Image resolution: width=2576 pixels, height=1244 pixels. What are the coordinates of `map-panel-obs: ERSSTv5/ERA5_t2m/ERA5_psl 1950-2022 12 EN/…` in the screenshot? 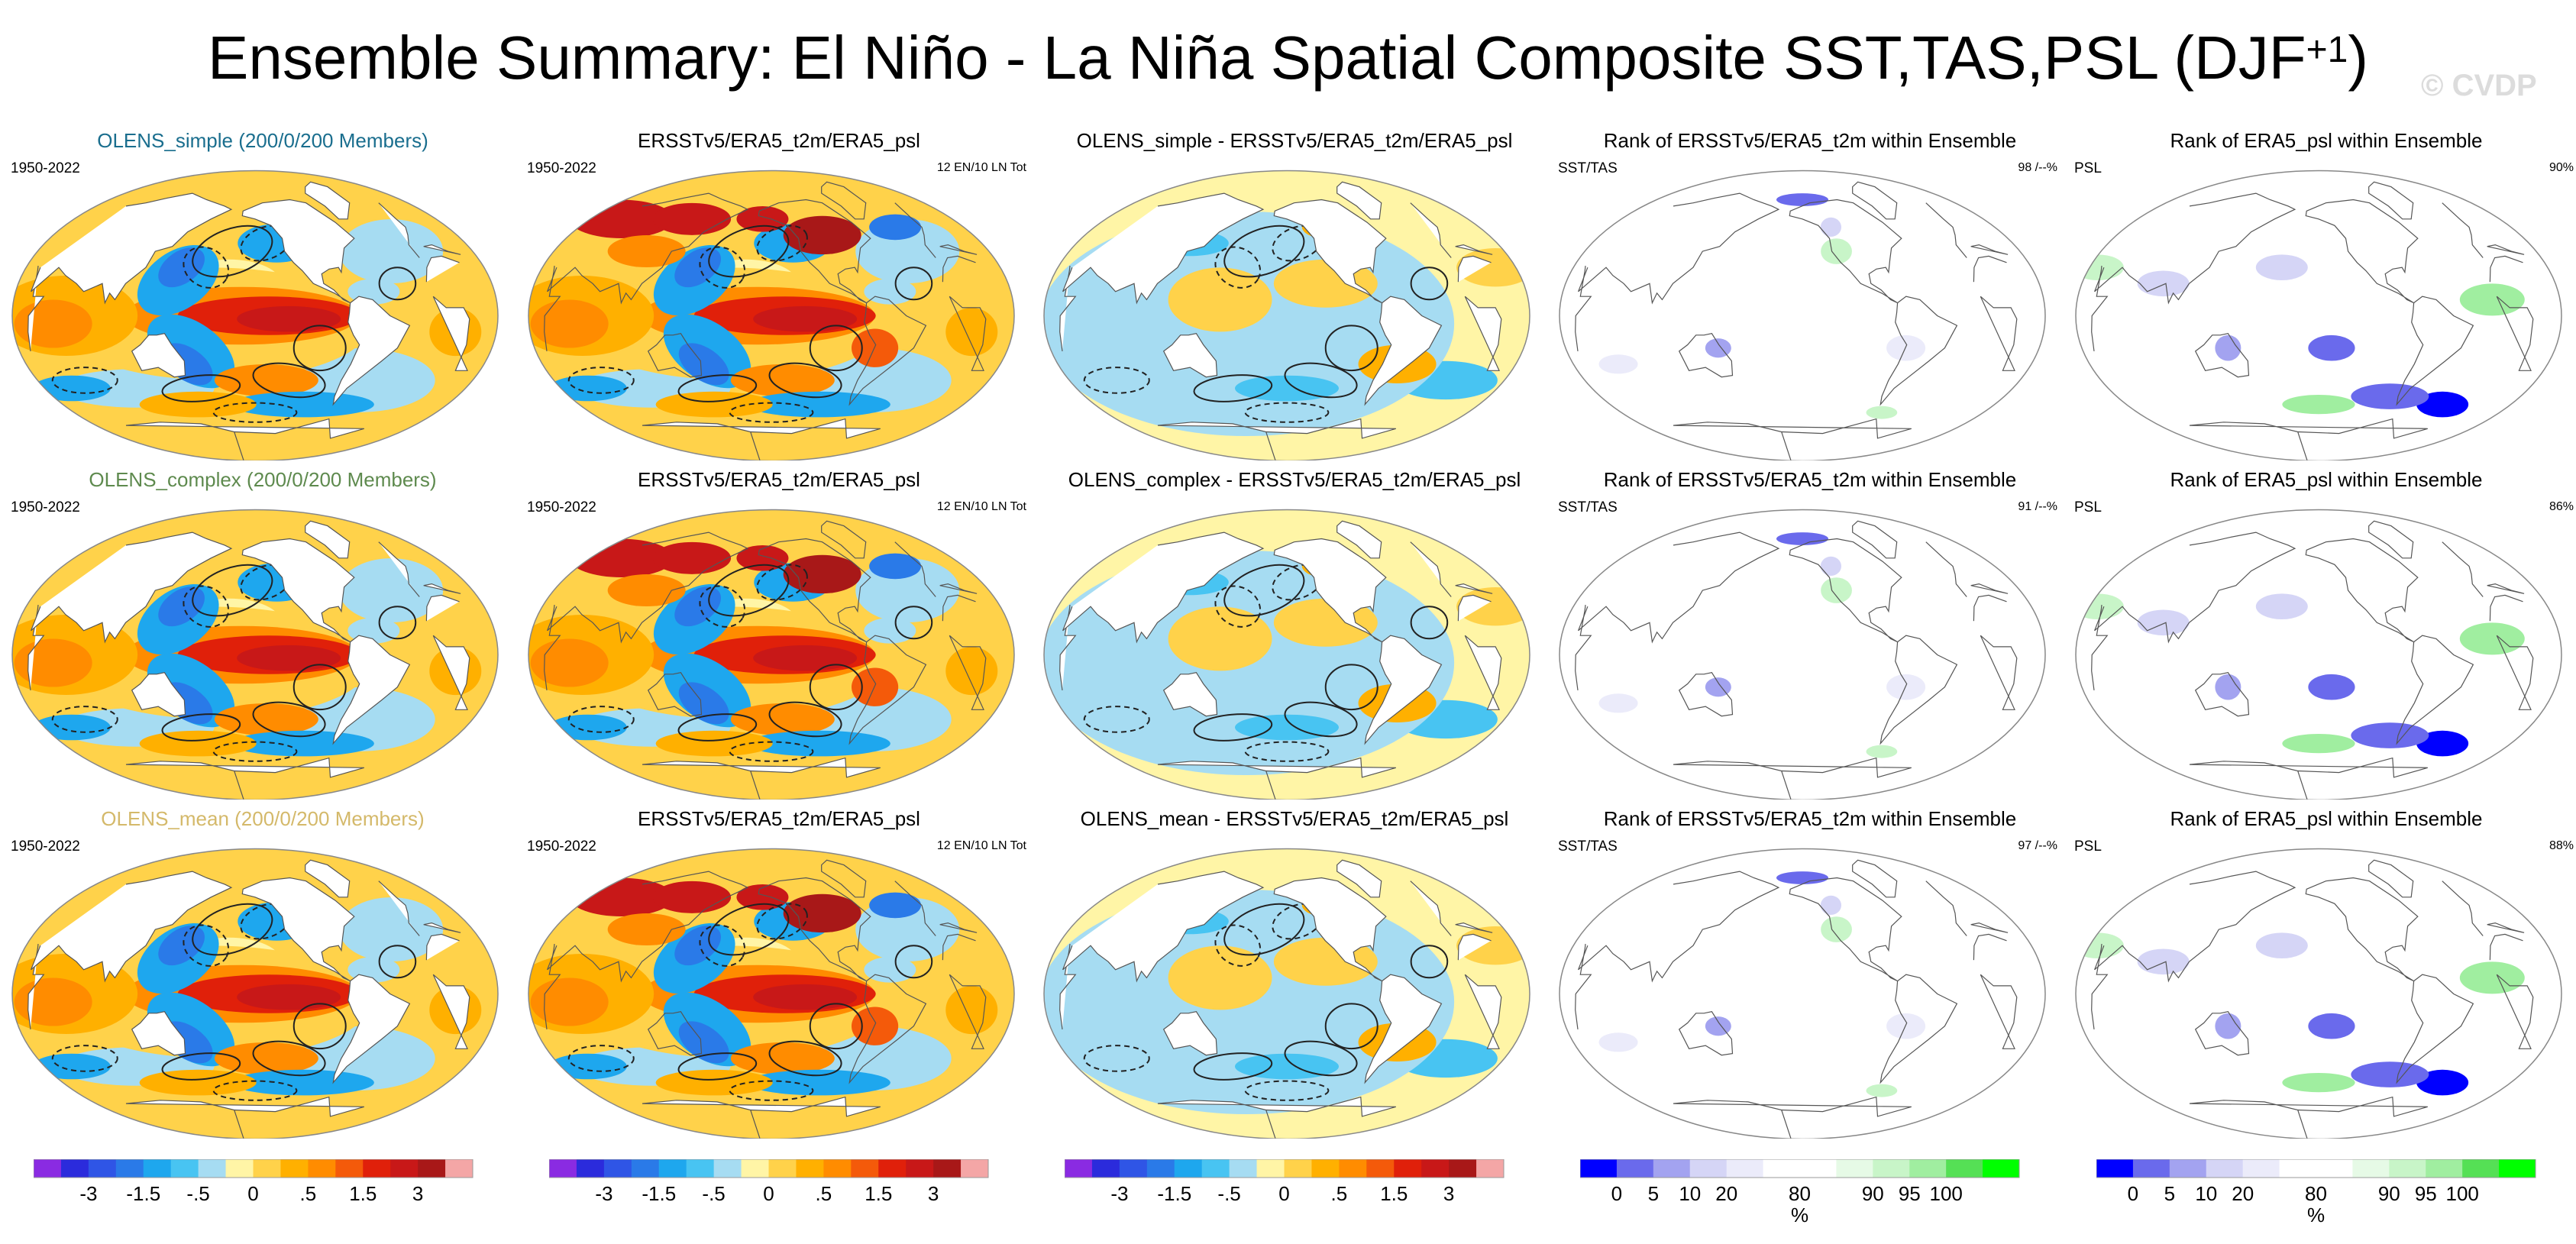 It's located at (779, 294).